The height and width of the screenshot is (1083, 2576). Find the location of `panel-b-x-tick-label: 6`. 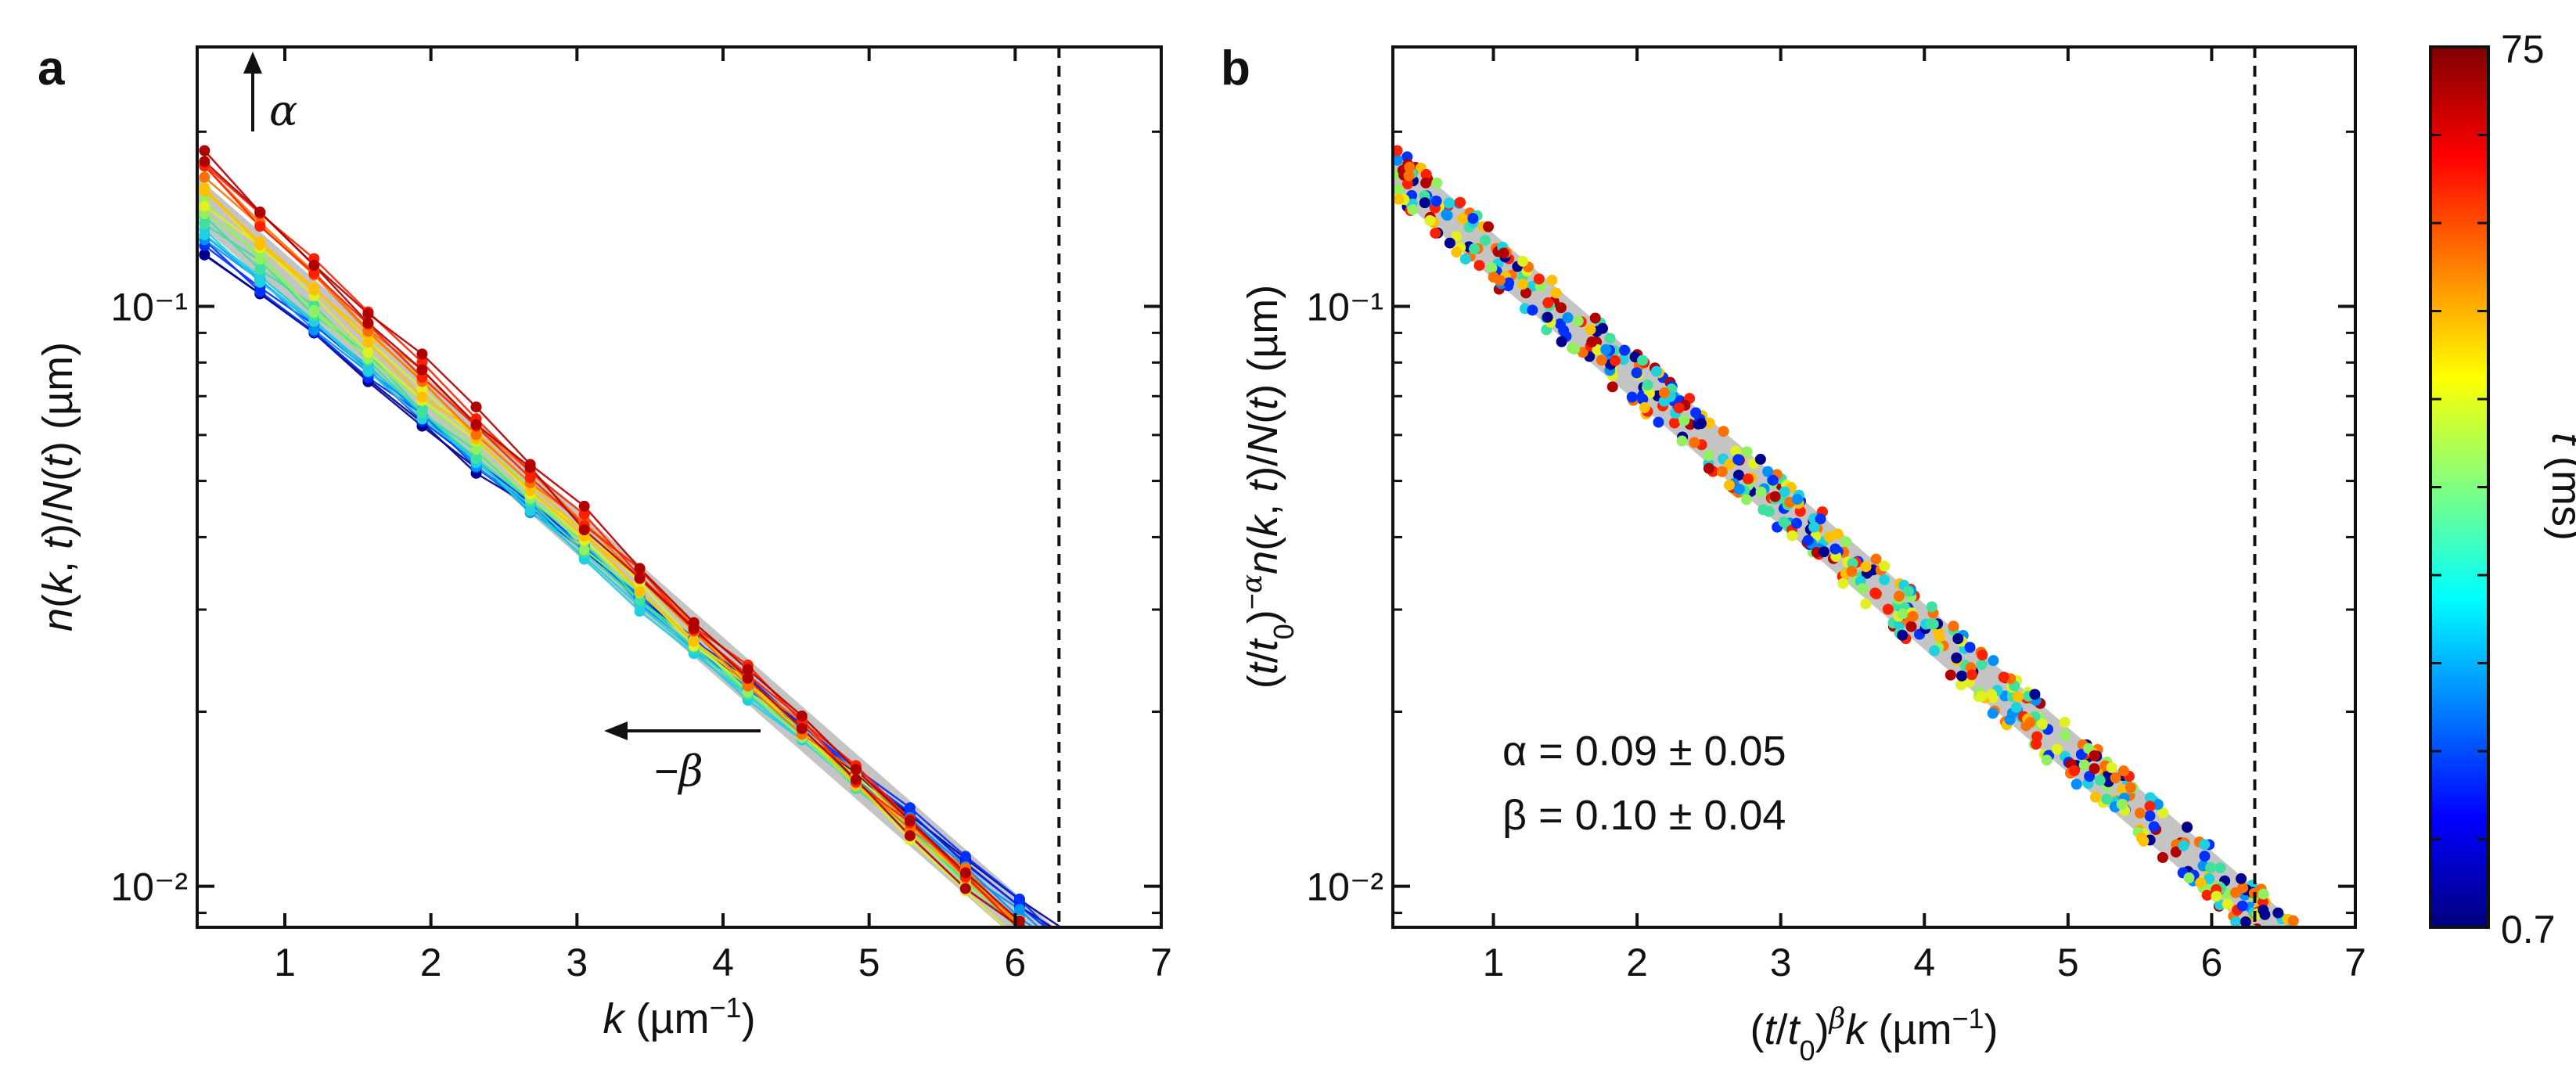

panel-b-x-tick-label: 6 is located at coordinates (2212, 963).